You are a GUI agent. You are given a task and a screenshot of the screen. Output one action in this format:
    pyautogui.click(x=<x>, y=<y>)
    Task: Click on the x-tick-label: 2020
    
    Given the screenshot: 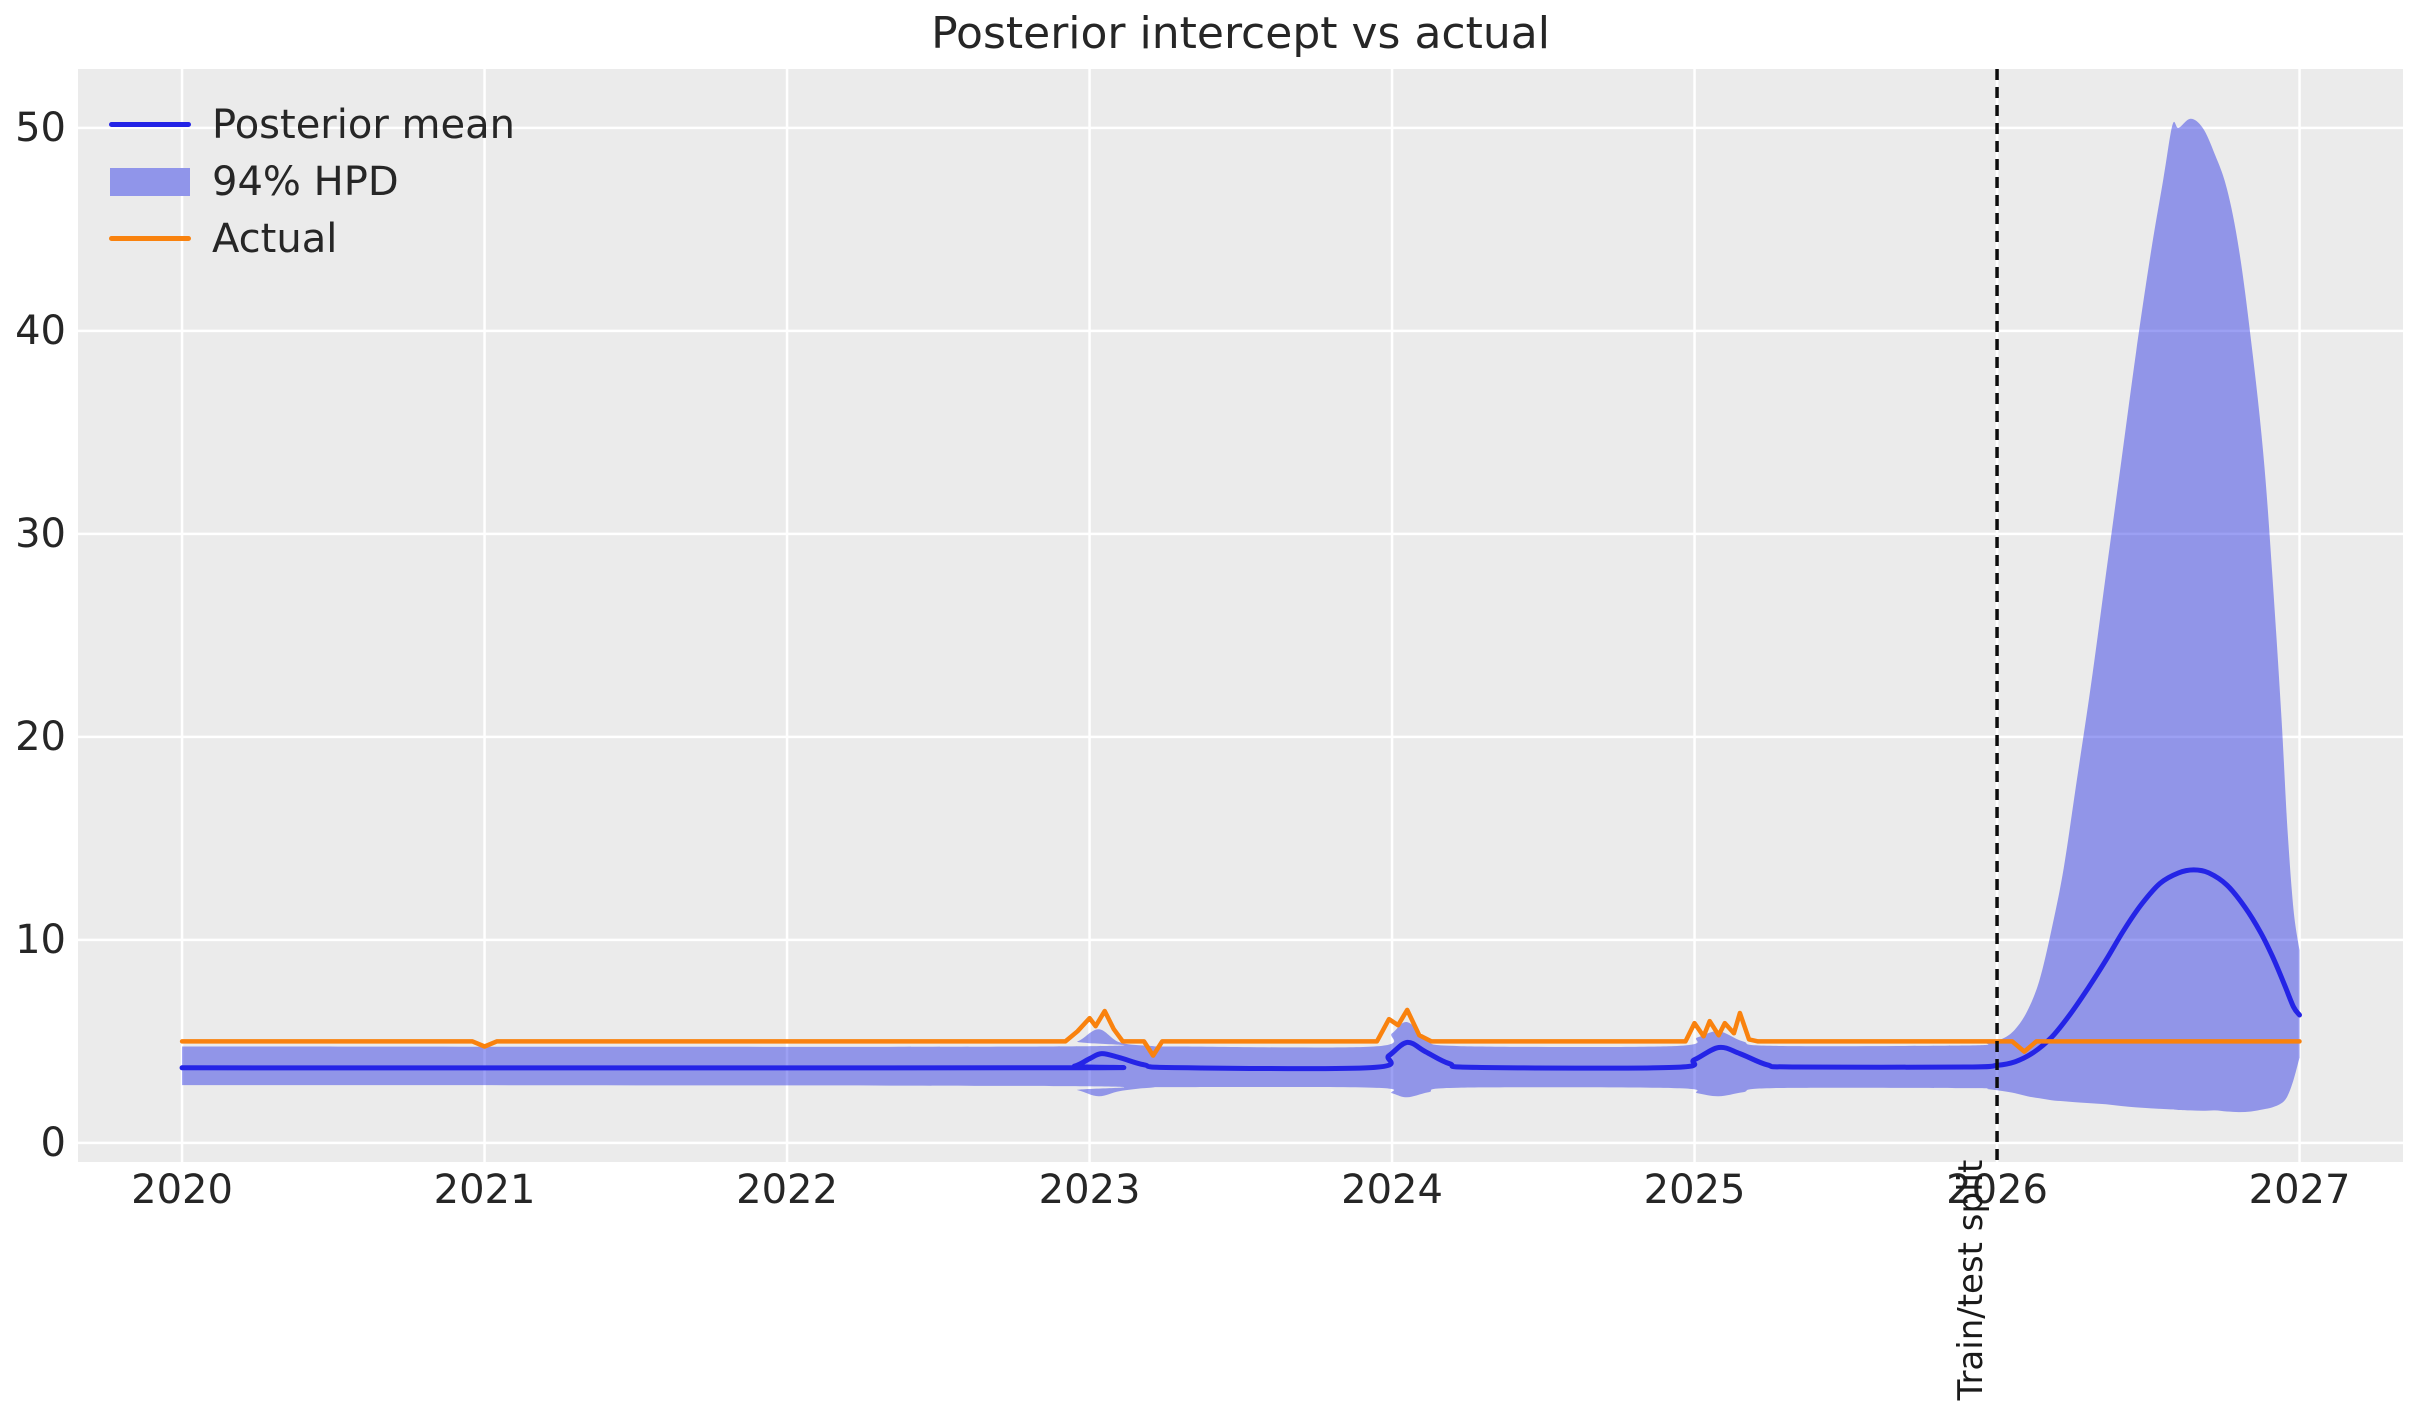 What is the action you would take?
    pyautogui.click(x=182, y=1190)
    